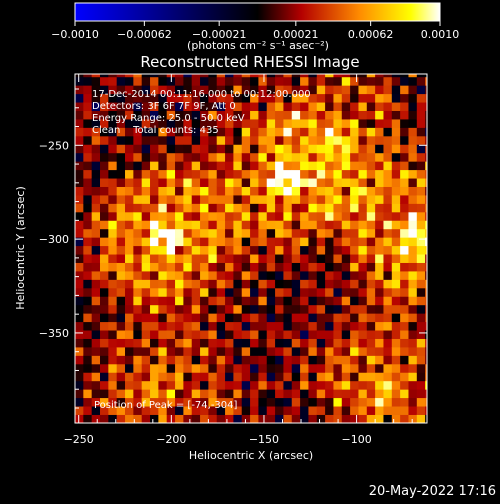 The height and width of the screenshot is (504, 500). What do you see at coordinates (155, 130) in the screenshot?
I see `annotation-clean-counts: Clean Total counts: 435` at bounding box center [155, 130].